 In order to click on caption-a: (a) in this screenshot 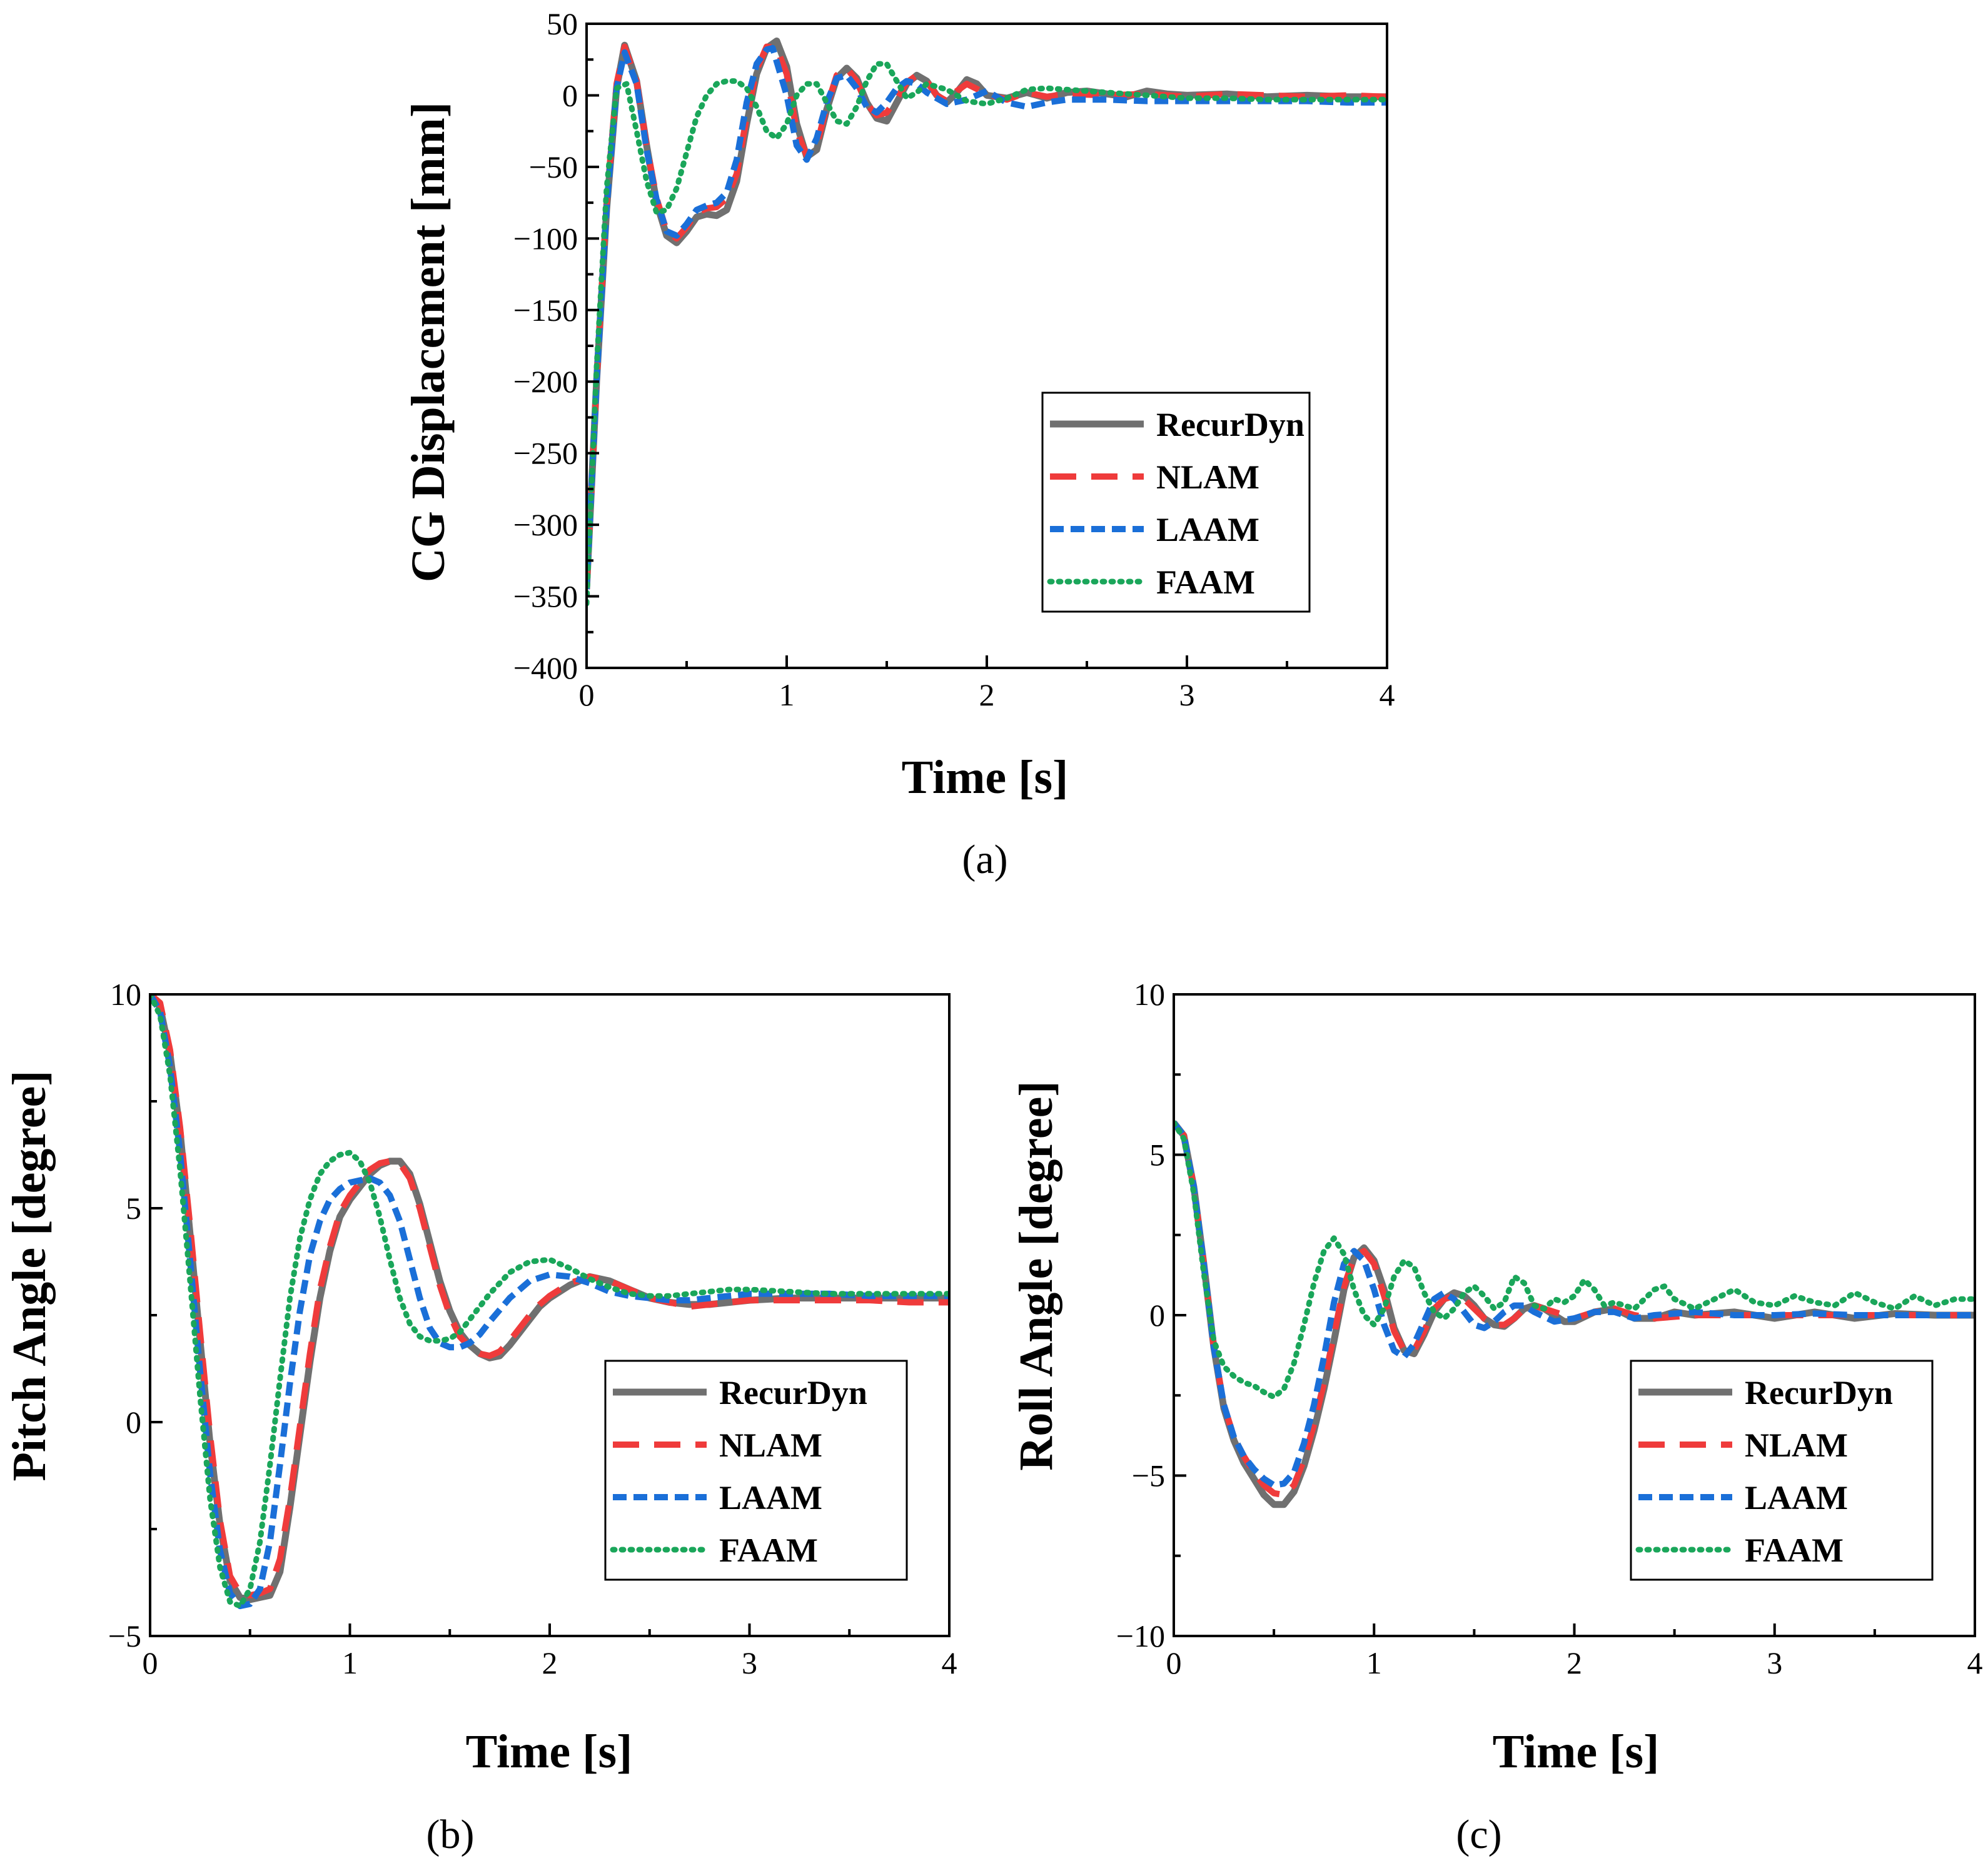, I will do `click(984, 860)`.